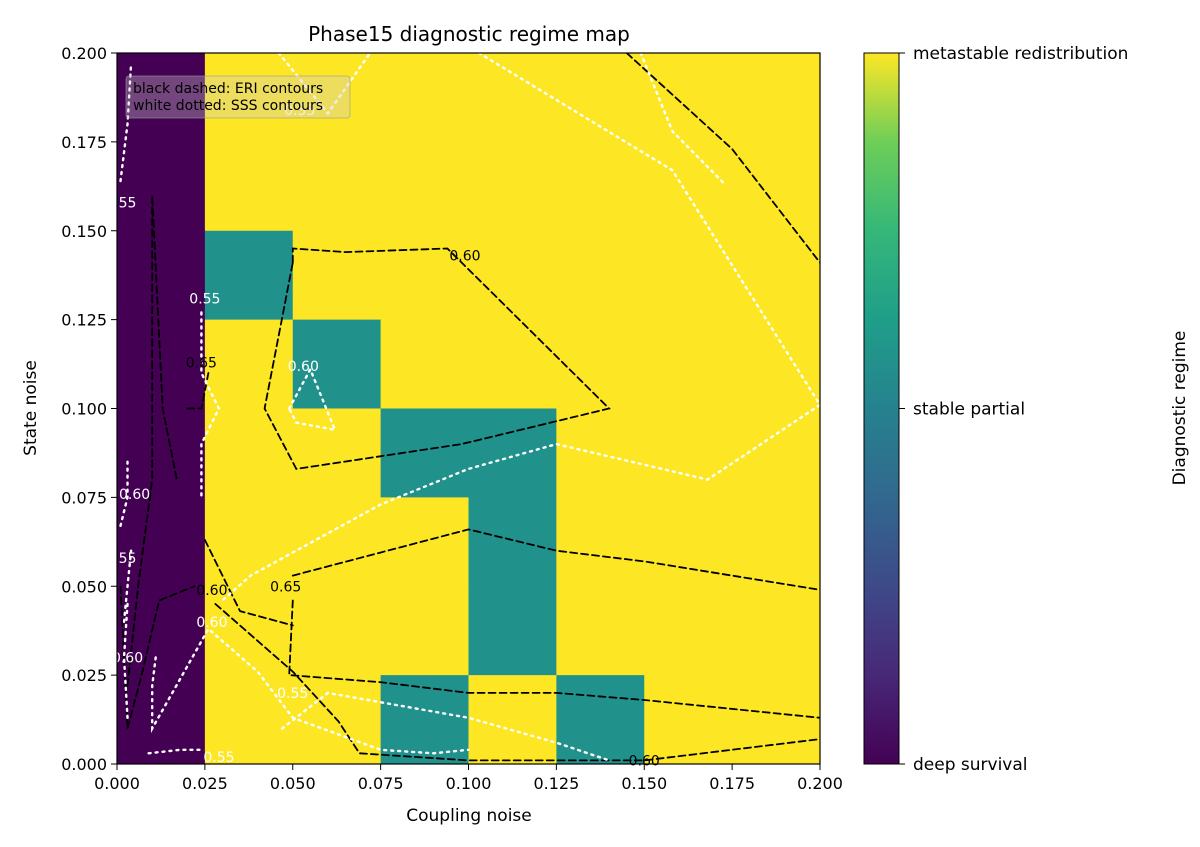 This screenshot has height=847, width=1200. I want to click on x-tick-label: 0.125, so click(556, 783).